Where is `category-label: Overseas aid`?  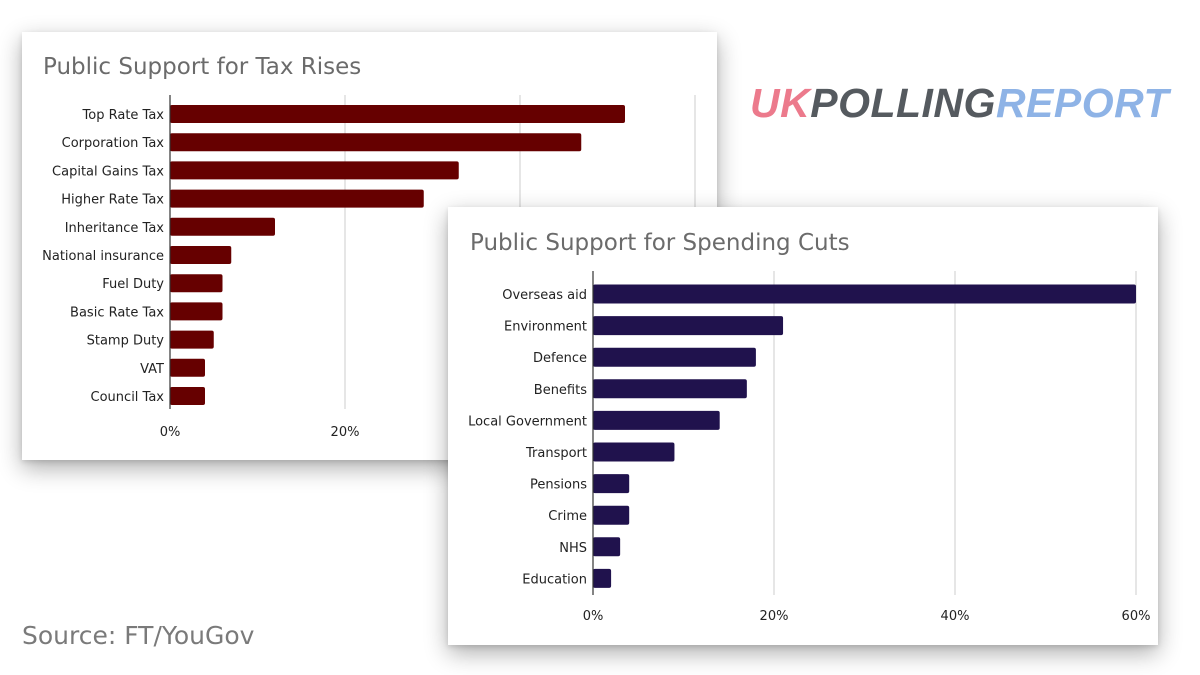
category-label: Overseas aid is located at coordinates (544, 295).